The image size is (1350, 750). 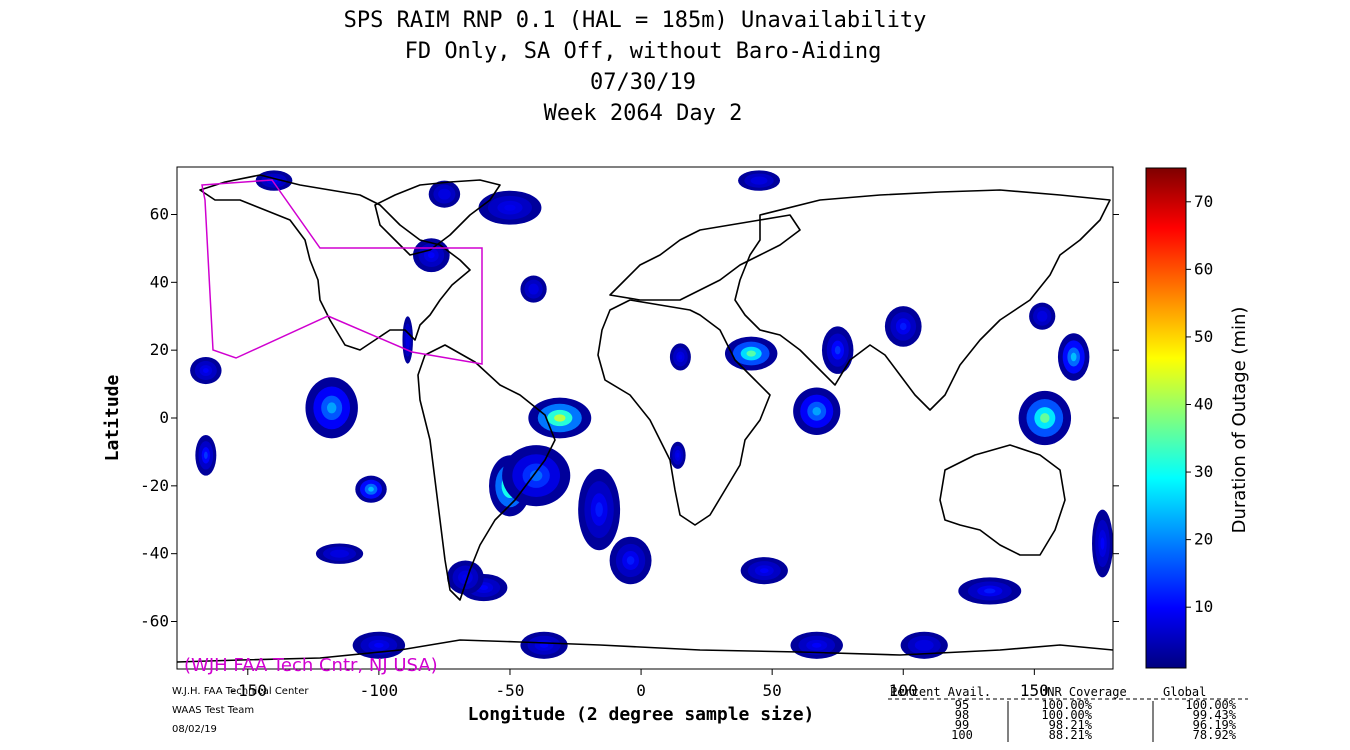 I want to click on stats-cell: 88.21%, so click(x=1071, y=735).